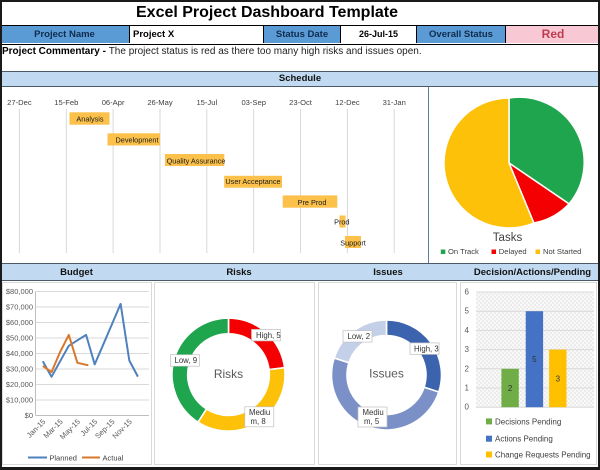  I want to click on svg-text: $40,000, so click(19, 353).